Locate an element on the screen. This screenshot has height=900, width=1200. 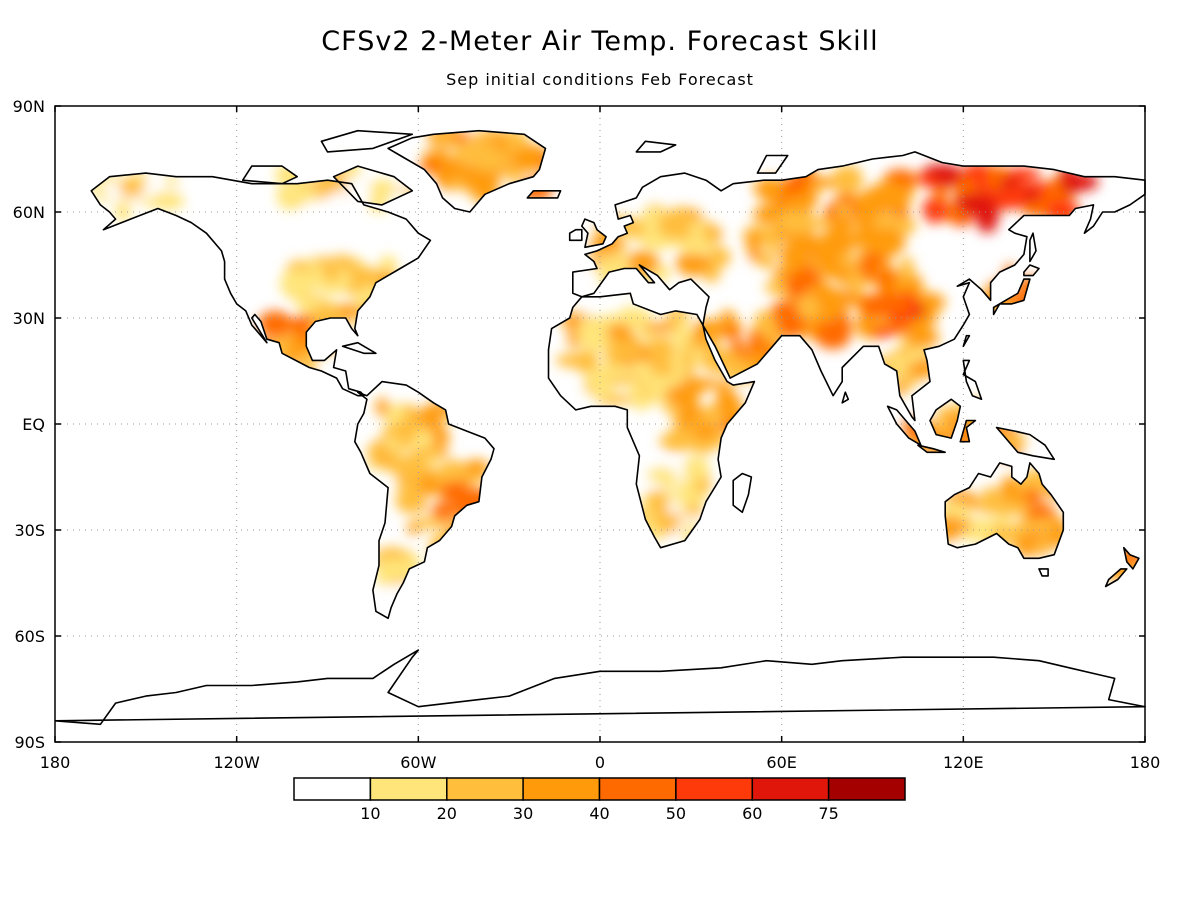
lat-tick-label: 60N is located at coordinates (29, 212).